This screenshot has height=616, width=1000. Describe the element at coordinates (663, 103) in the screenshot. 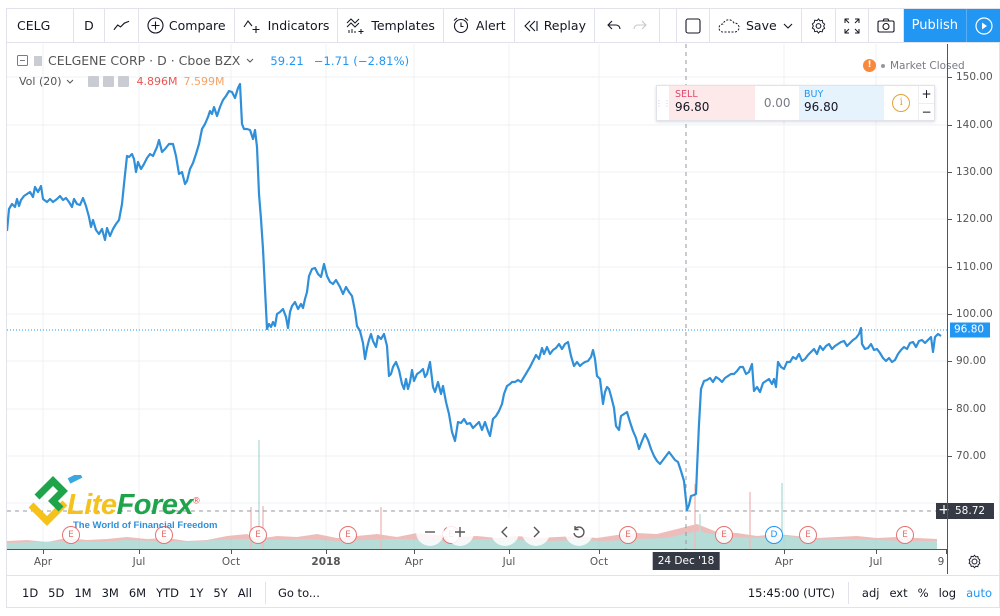

I see `drag-handle-icon: ⋮⋮` at that location.